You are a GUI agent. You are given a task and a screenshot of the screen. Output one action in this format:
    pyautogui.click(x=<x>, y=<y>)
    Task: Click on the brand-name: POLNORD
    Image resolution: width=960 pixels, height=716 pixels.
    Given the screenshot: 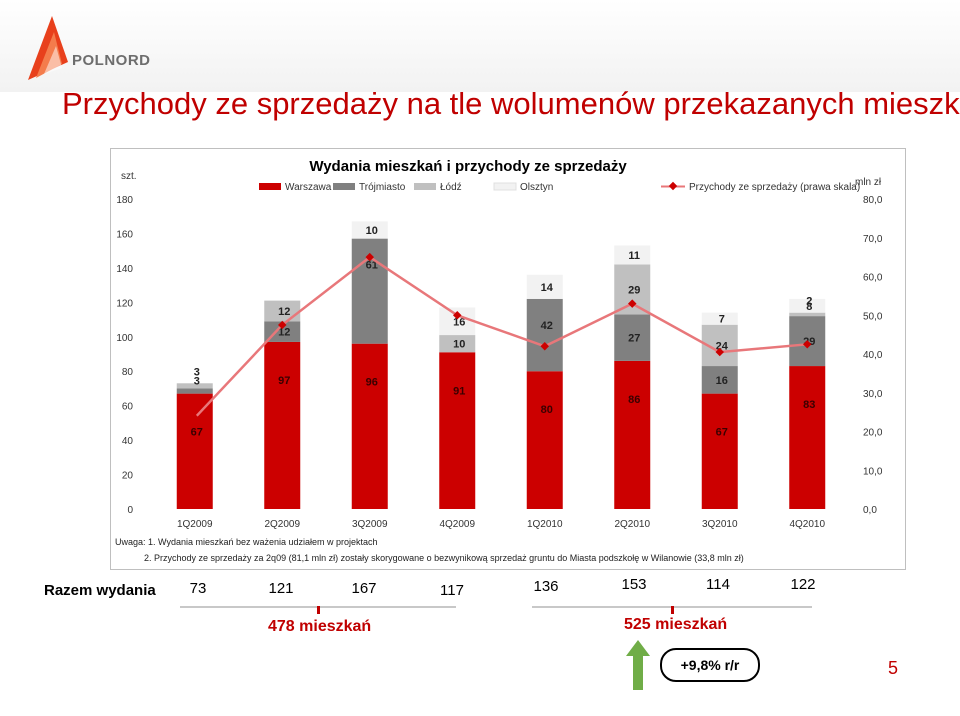 What is the action you would take?
    pyautogui.click(x=111, y=60)
    